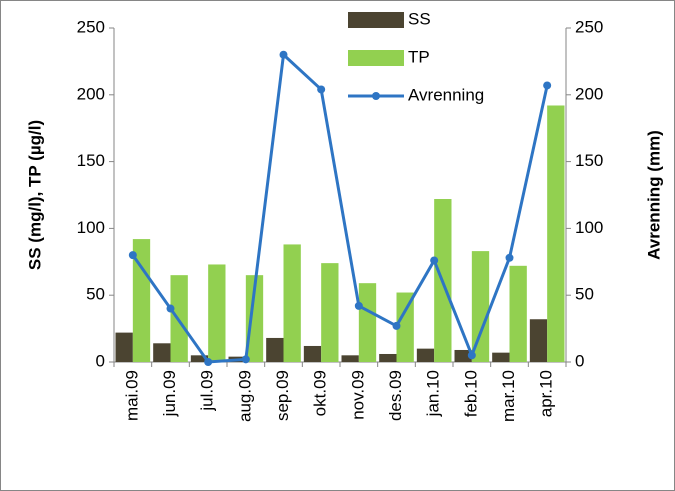 The image size is (675, 491). Describe the element at coordinates (589, 160) in the screenshot. I see `y2-tick-label: 150` at that location.